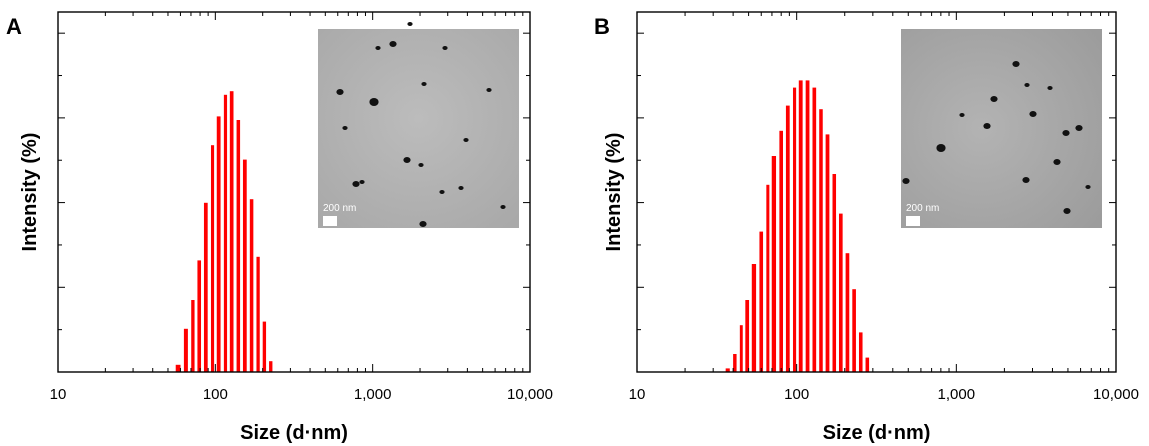 The height and width of the screenshot is (446, 1149). What do you see at coordinates (884, 394) in the screenshot?
I see `x-tick-labels-b: 10 100 1,000 10,000` at bounding box center [884, 394].